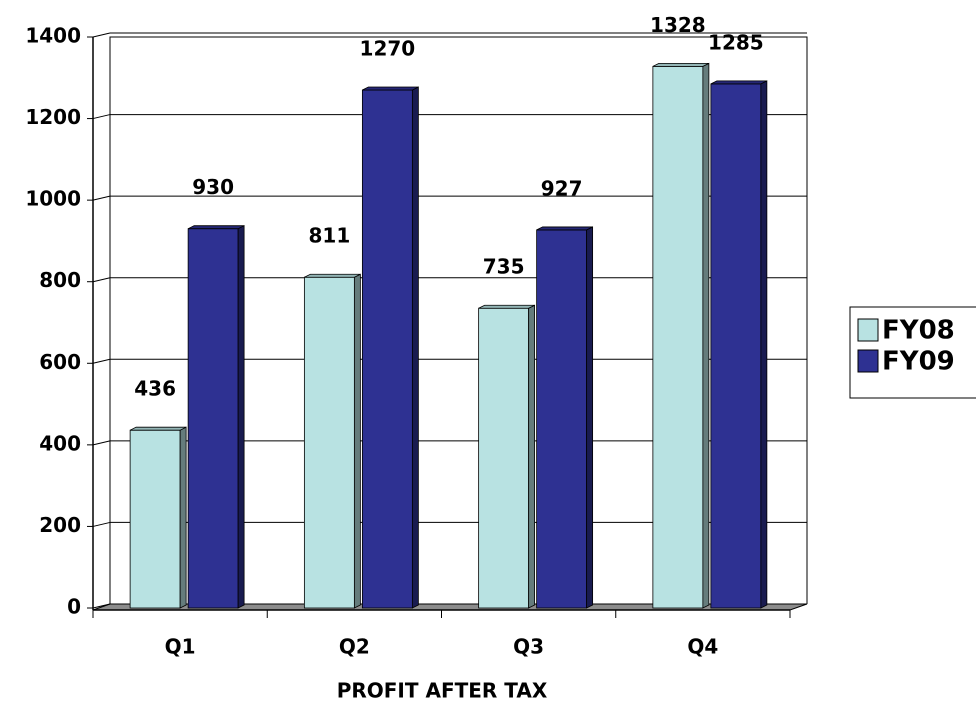  What do you see at coordinates (388, 49) in the screenshot?
I see `value-label: 1270` at bounding box center [388, 49].